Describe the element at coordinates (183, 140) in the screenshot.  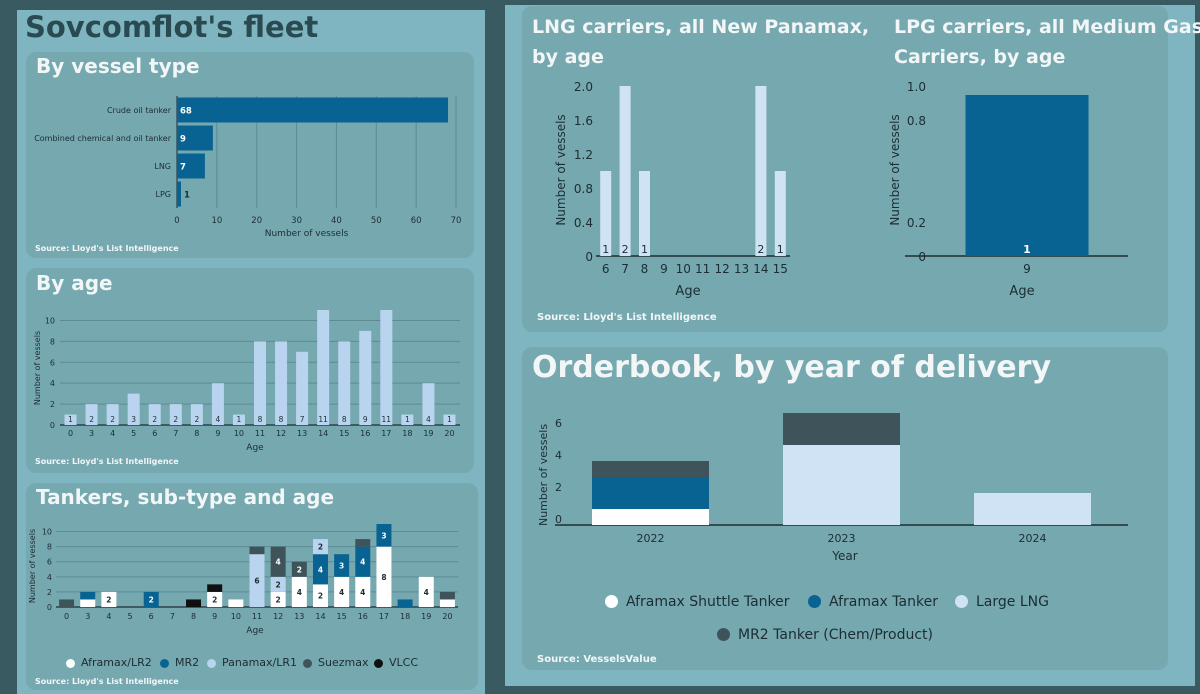
I see `data-label: 9` at that location.